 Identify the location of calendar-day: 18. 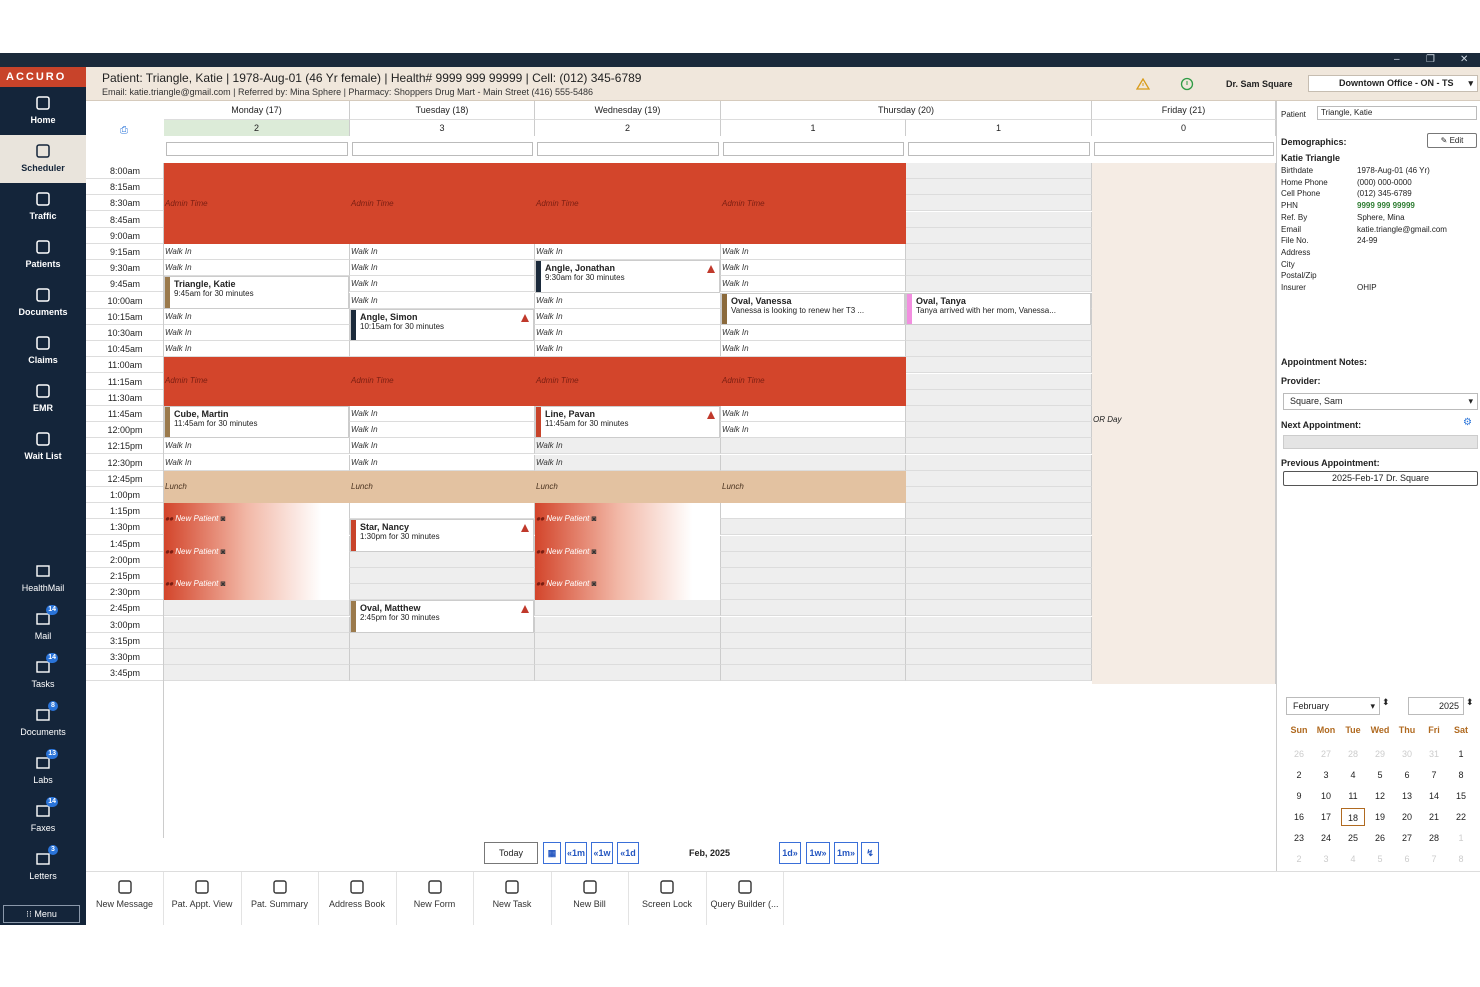
(1353, 817).